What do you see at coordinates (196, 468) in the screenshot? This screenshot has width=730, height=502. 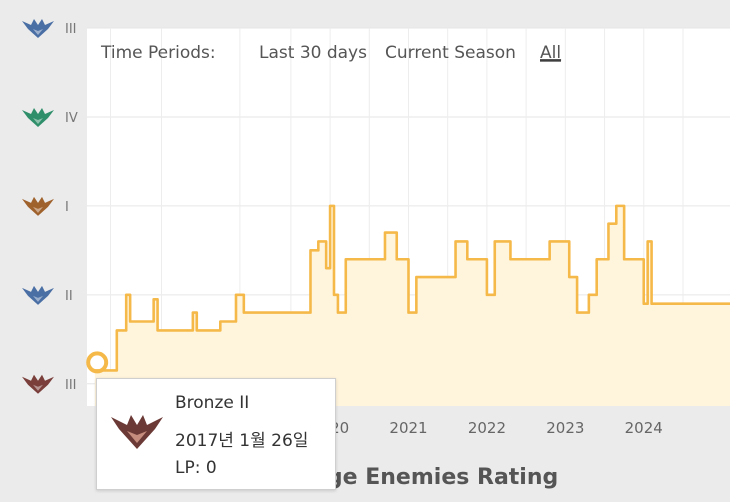 I see `tooltip-lp: LP: 0` at bounding box center [196, 468].